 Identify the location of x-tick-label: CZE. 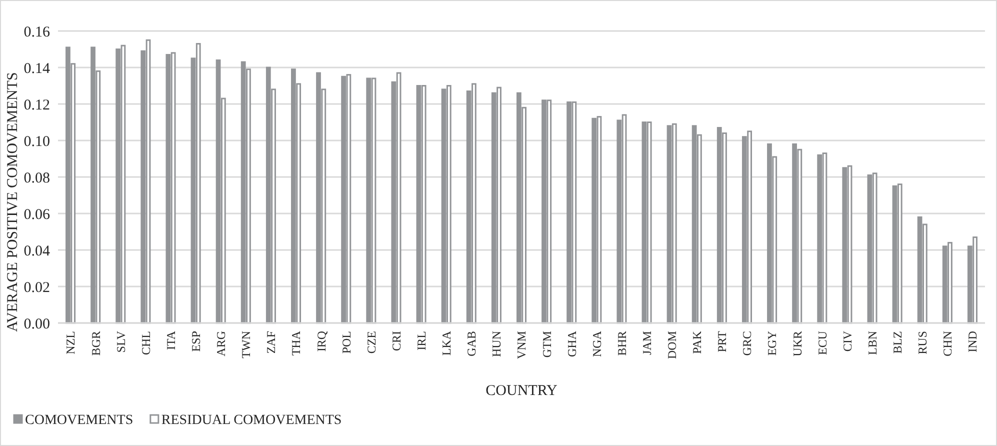
(371, 342).